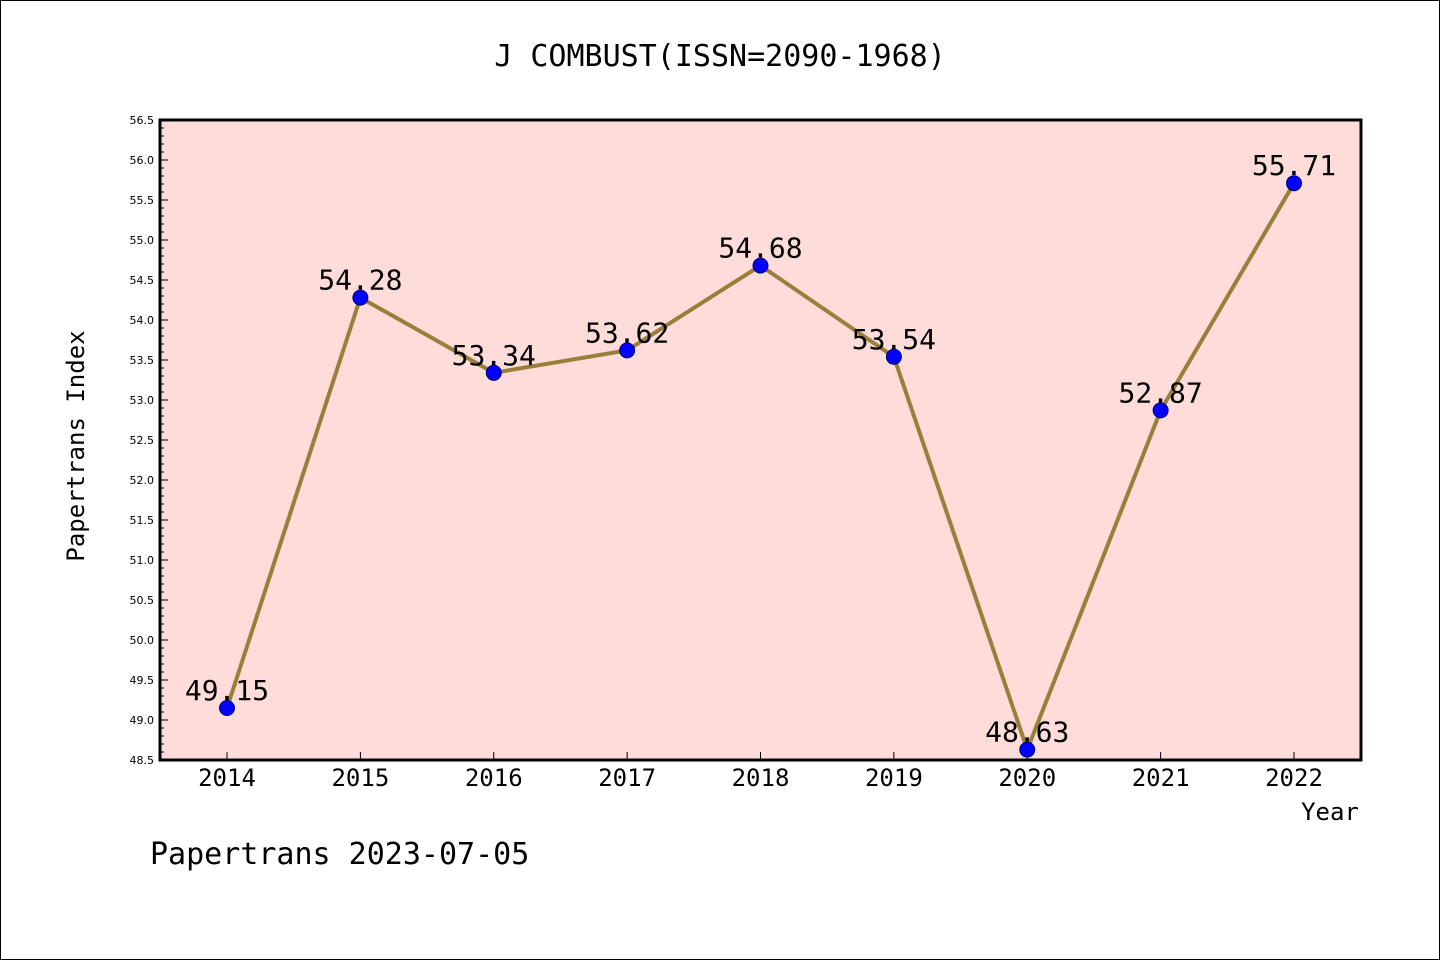 Image resolution: width=1440 pixels, height=960 pixels. Describe the element at coordinates (142, 440) in the screenshot. I see `y-tick-label: 52.5` at that location.